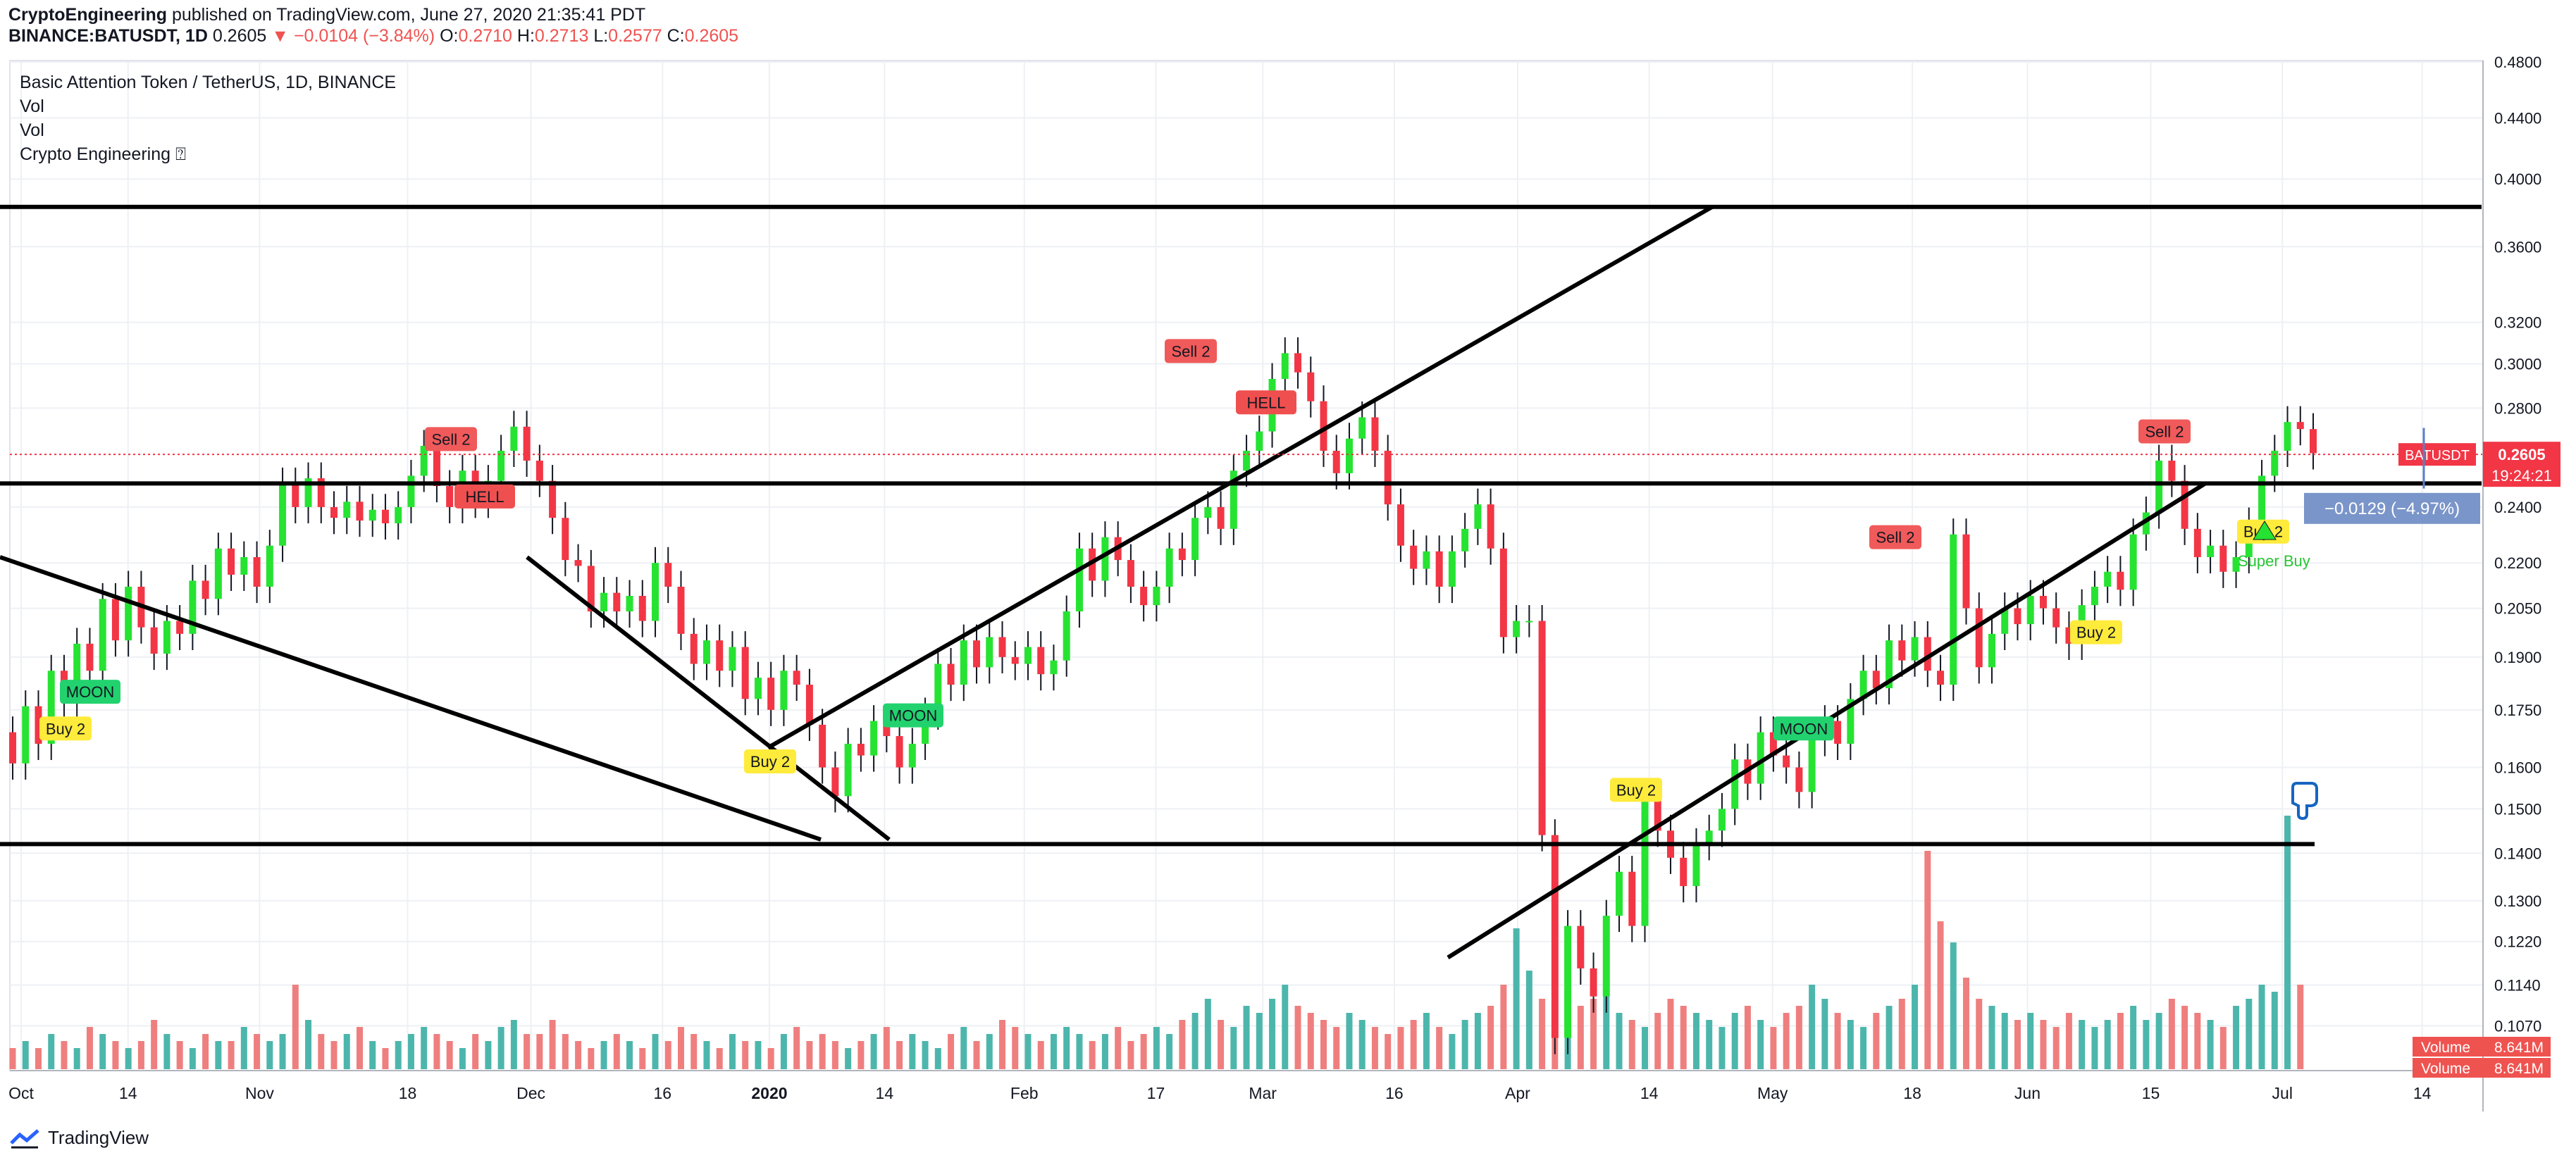 Image resolution: width=2576 pixels, height=1165 pixels. What do you see at coordinates (280, 36) in the screenshot?
I see `down-triangle-icon: ▼` at bounding box center [280, 36].